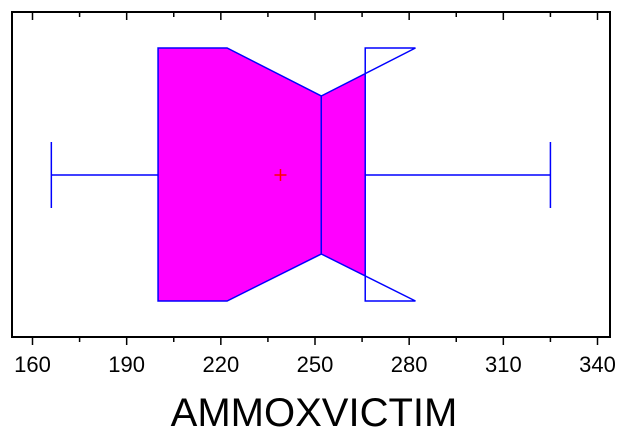 The width and height of the screenshot is (626, 433). Describe the element at coordinates (315, 341) in the screenshot. I see `bottom-axis-ticks` at that location.